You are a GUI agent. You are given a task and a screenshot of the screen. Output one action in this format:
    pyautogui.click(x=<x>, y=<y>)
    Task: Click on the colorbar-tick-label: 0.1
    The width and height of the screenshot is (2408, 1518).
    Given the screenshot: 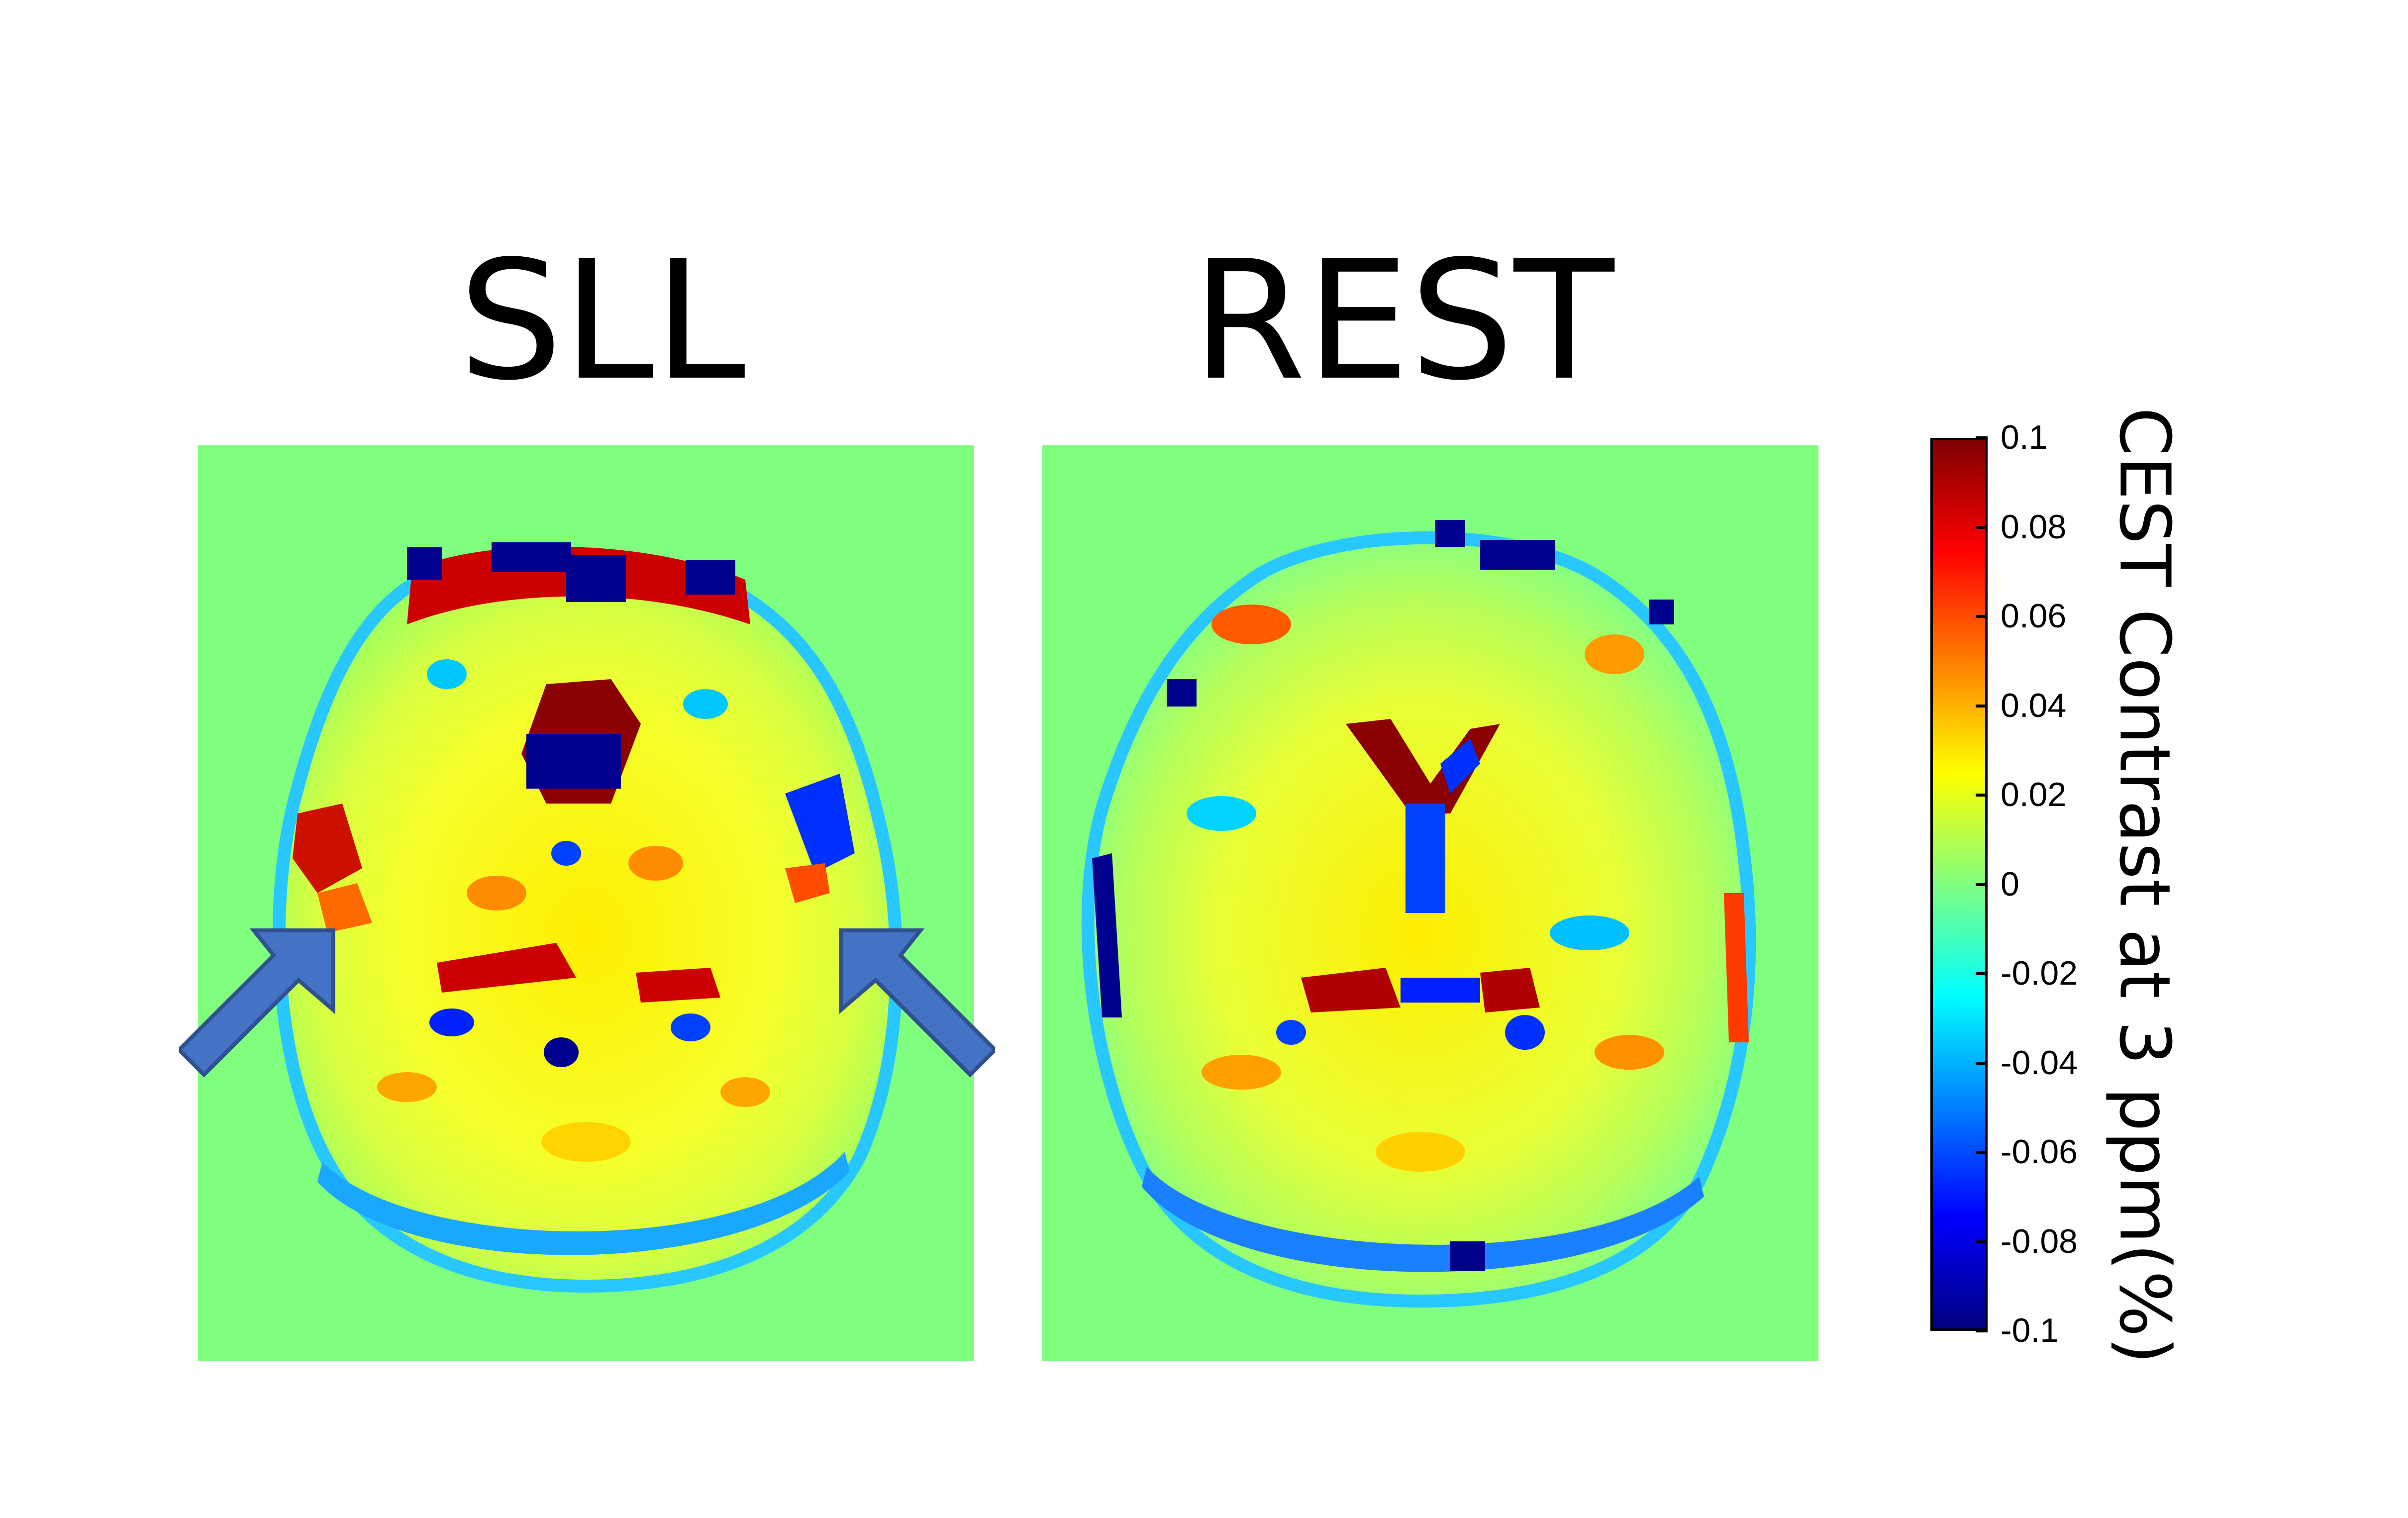 What is the action you would take?
    pyautogui.click(x=2024, y=437)
    